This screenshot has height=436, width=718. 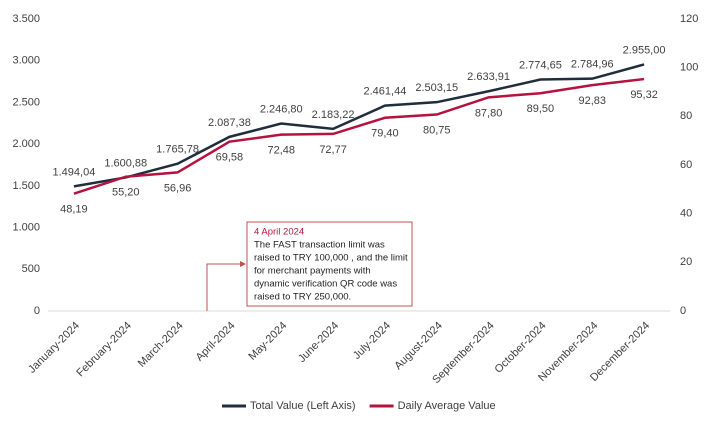 I want to click on y-tick-label: 500, so click(x=31, y=269).